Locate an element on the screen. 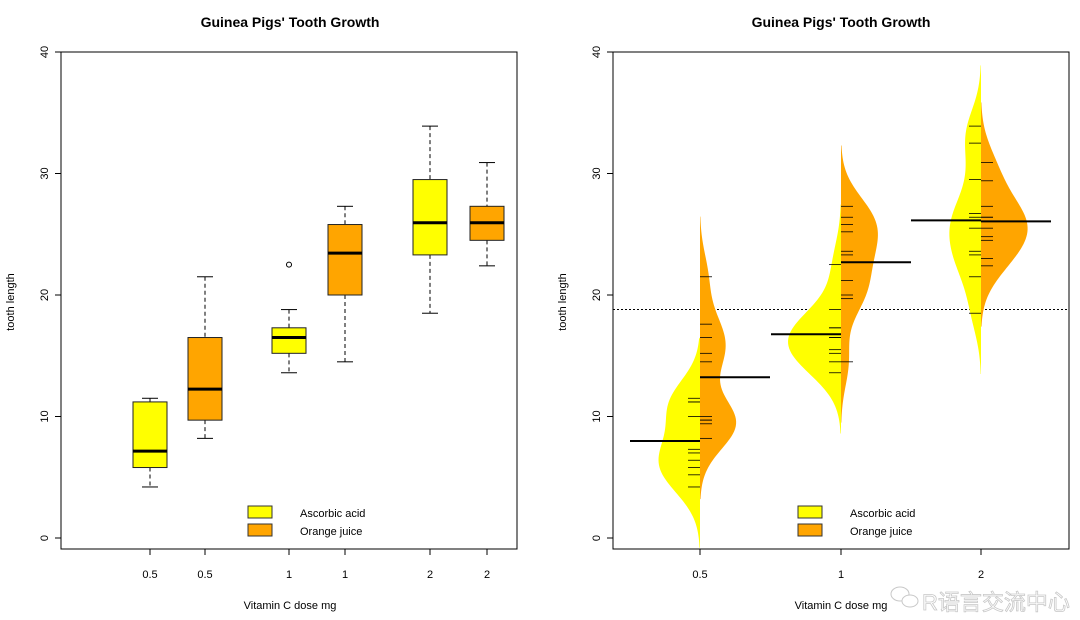 This screenshot has height=620, width=1080. left-x-axis-label: Vitamin C dose mg is located at coordinates (290, 606).